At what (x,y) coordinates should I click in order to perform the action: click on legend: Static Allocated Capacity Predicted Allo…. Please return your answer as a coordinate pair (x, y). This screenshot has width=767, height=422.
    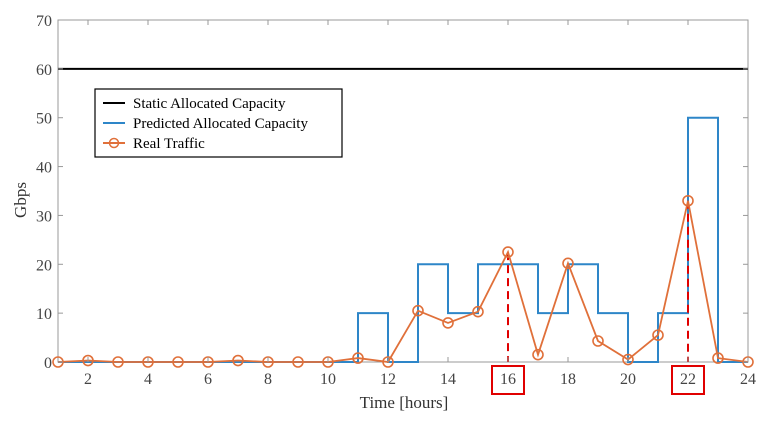
    Looking at the image, I should click on (218, 123).